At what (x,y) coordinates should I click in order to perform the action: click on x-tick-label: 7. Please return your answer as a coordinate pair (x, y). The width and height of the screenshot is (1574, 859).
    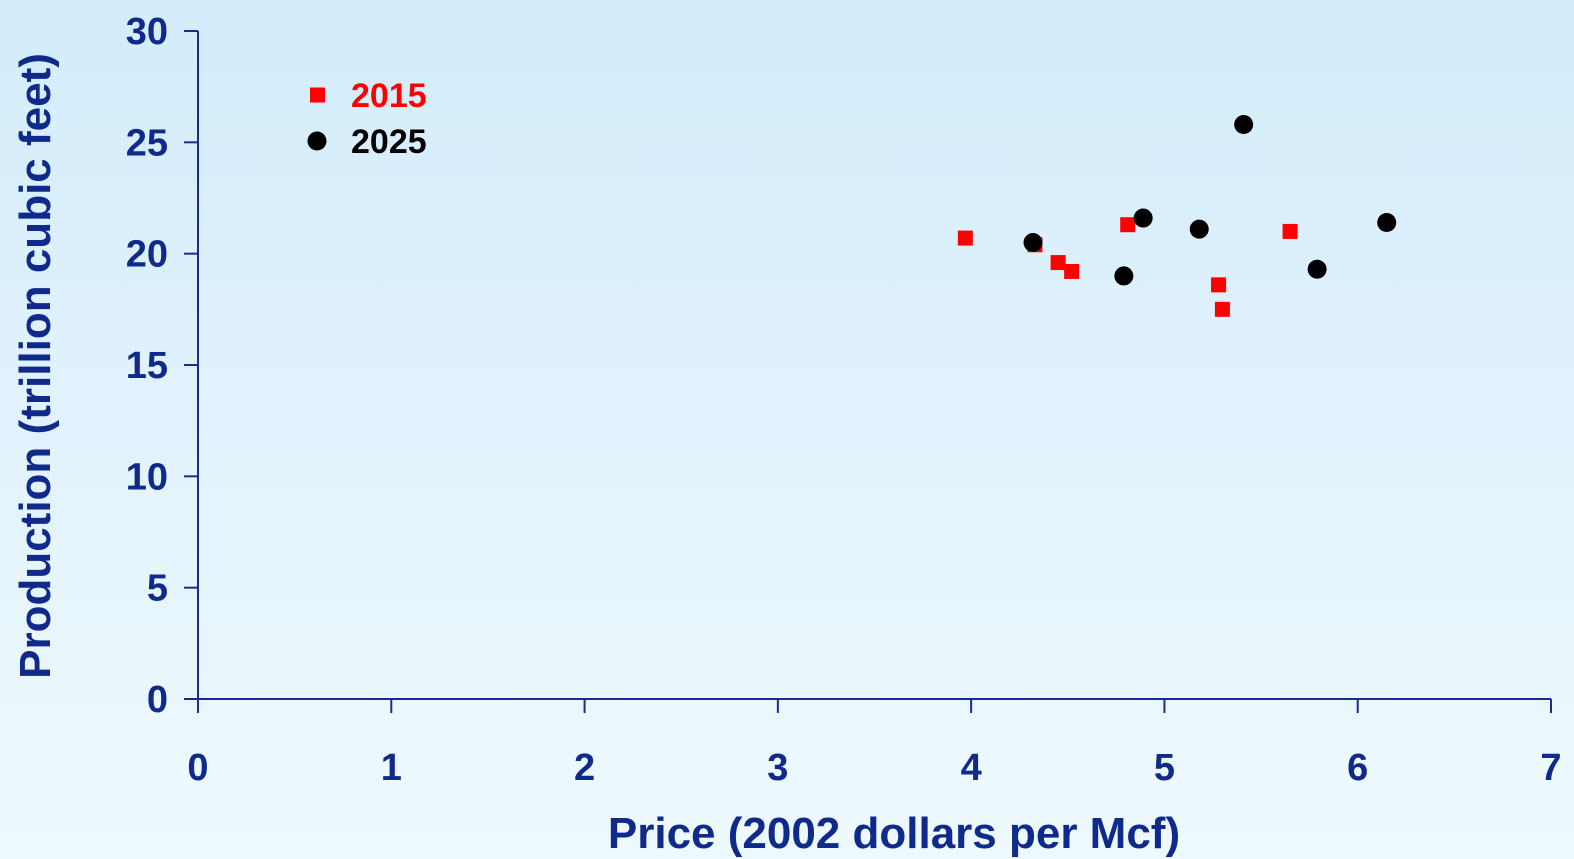
    Looking at the image, I should click on (1550, 768).